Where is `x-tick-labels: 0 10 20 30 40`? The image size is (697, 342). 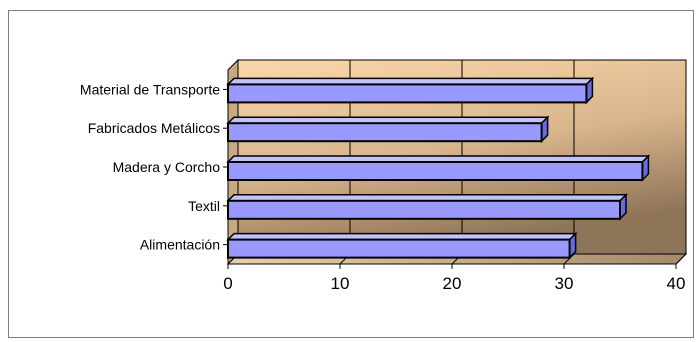 x-tick-labels: 0 10 20 30 40 is located at coordinates (454, 283).